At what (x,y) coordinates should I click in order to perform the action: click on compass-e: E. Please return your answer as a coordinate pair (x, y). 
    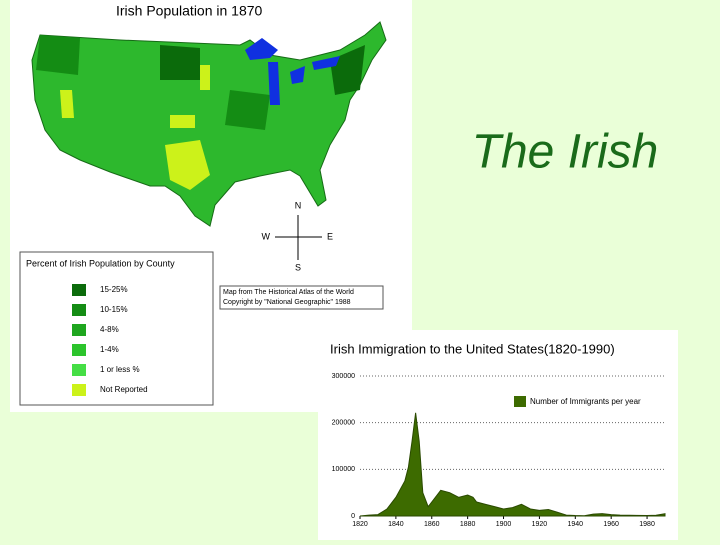
    Looking at the image, I should click on (330, 236).